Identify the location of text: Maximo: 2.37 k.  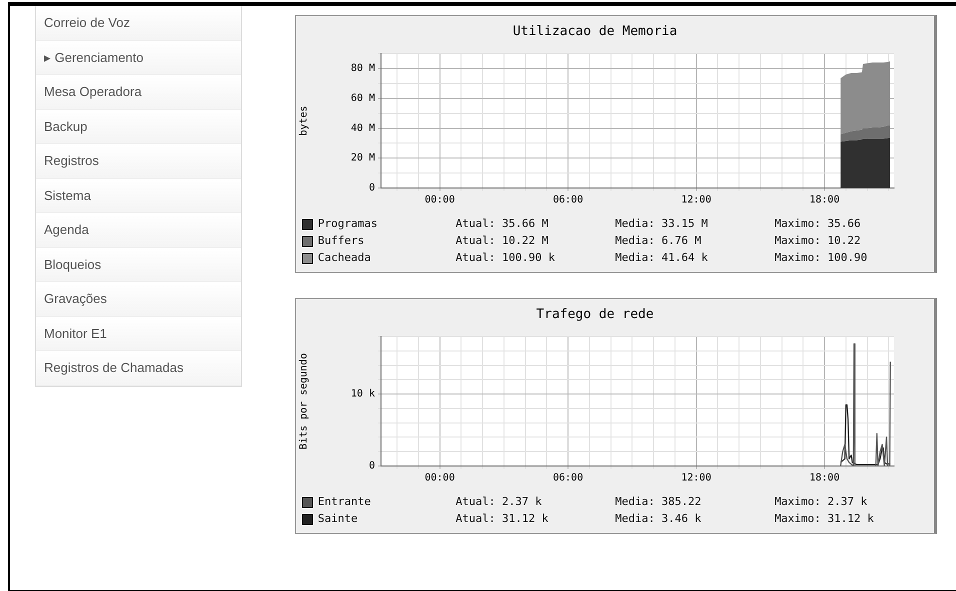
(821, 502).